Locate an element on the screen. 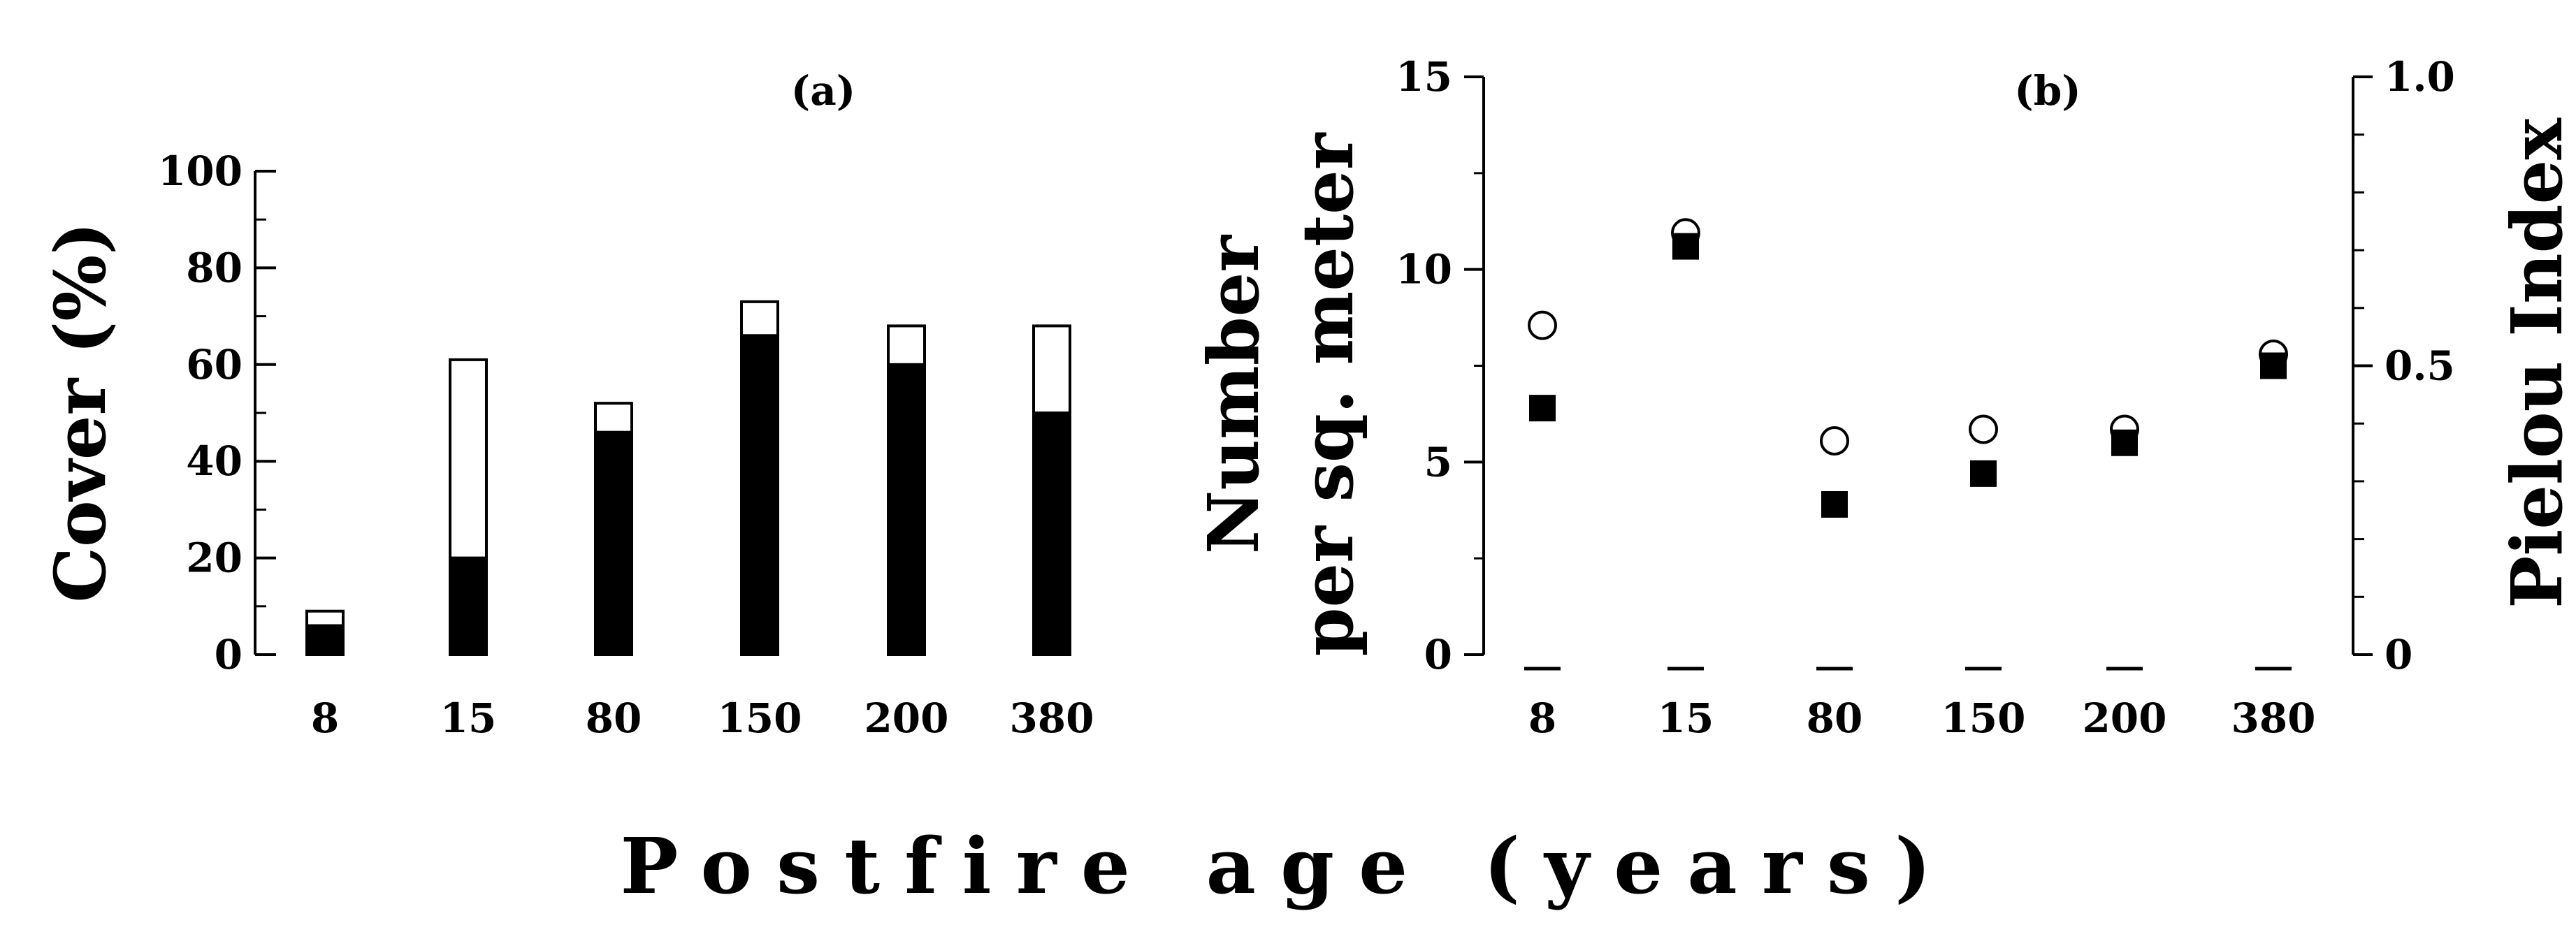 The height and width of the screenshot is (939, 2576). panel-a-x-tick-label: 80 is located at coordinates (614, 718).